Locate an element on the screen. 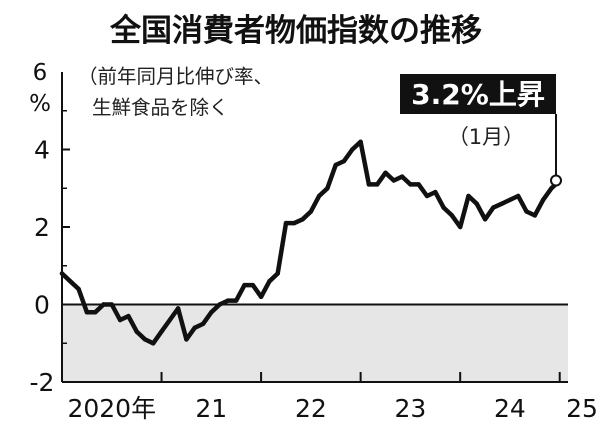 The height and width of the screenshot is (434, 600). y-unit-top-label: 6 is located at coordinates (40, 73).